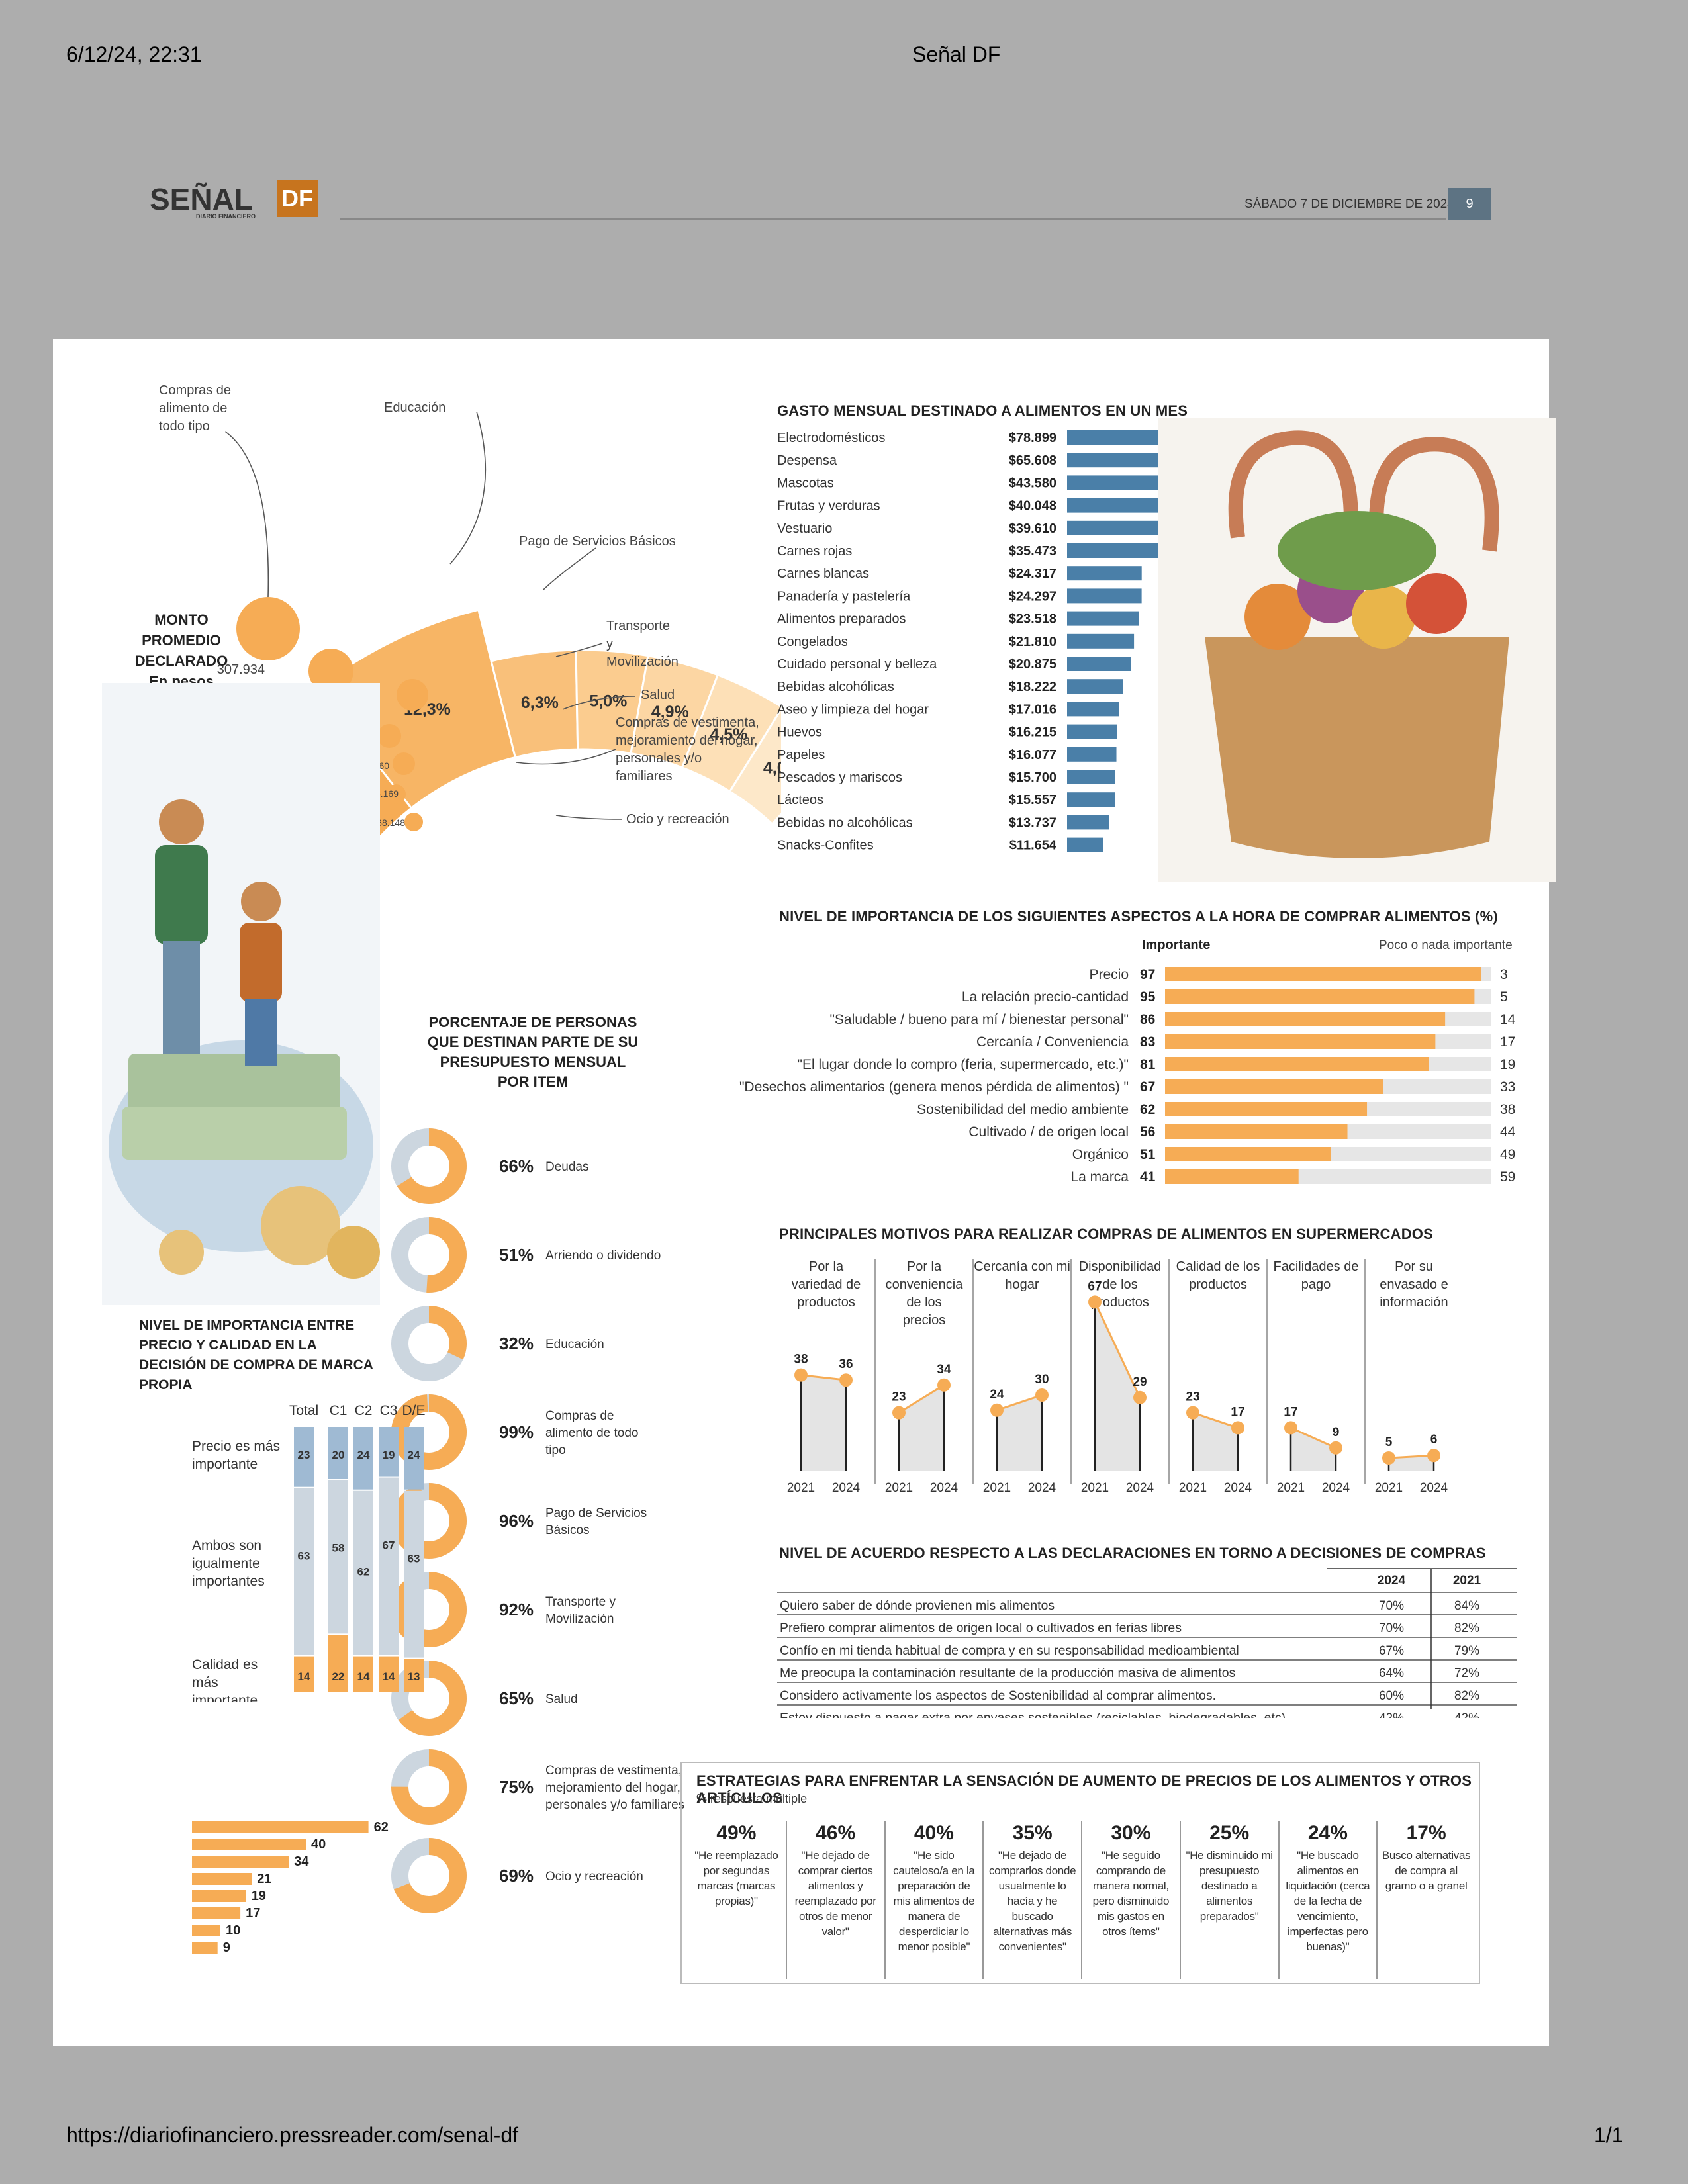 This screenshot has height=2184, width=1688. What do you see at coordinates (801, 1360) in the screenshot?
I see `motivos-value-label: 38` at bounding box center [801, 1360].